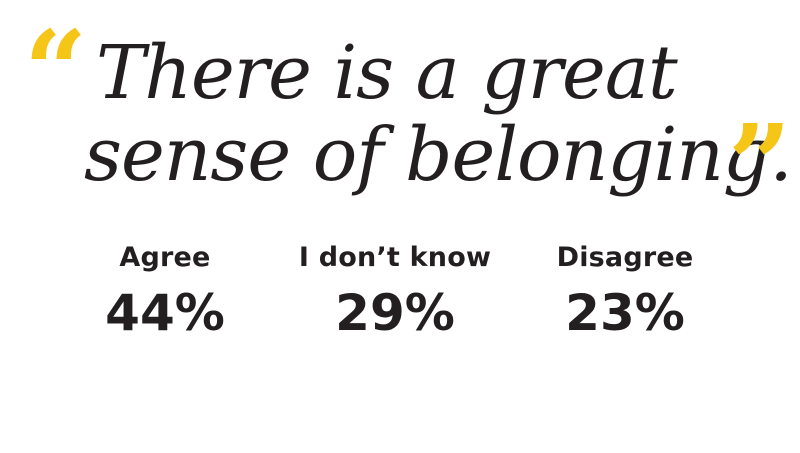 The image size is (800, 453). Describe the element at coordinates (387, 73) in the screenshot. I see `quote-line-1: There is a great` at that location.